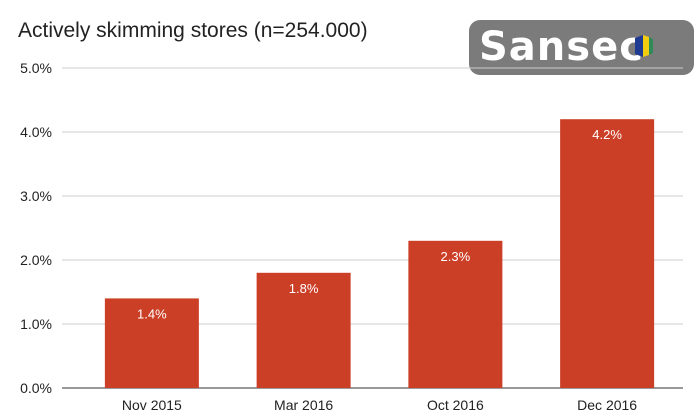 The image size is (699, 417). What do you see at coordinates (36, 324) in the screenshot?
I see `y-tick-label: 1.0%` at bounding box center [36, 324].